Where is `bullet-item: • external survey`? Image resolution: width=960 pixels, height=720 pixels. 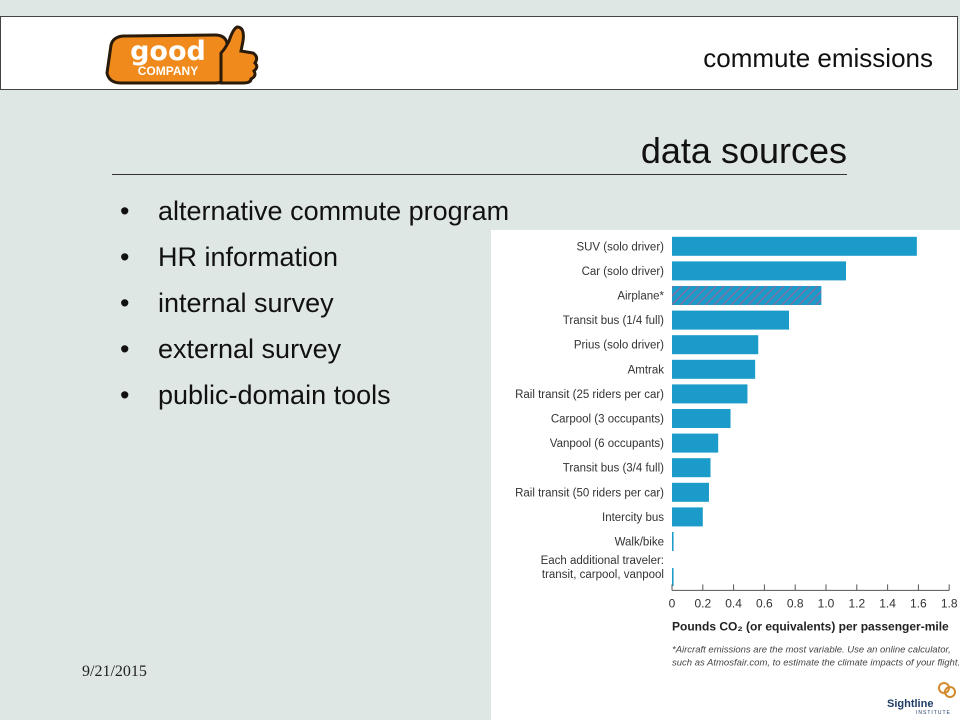 bullet-item: • external survey is located at coordinates (313, 353).